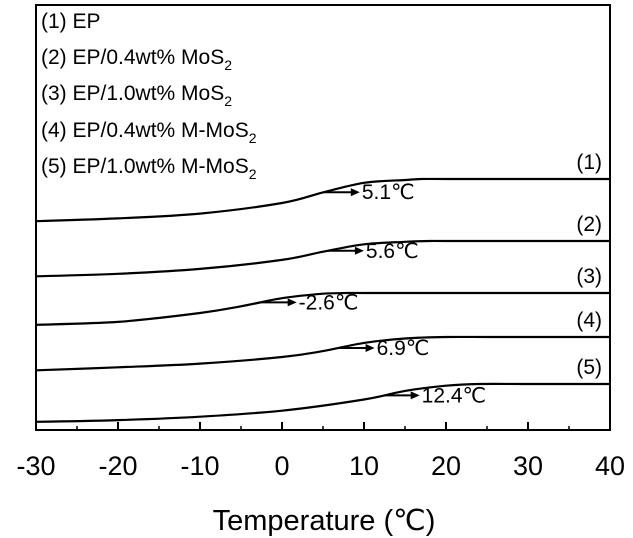 Image resolution: width=633 pixels, height=538 pixels. What do you see at coordinates (610, 466) in the screenshot?
I see `x-tick-label: 40` at bounding box center [610, 466].